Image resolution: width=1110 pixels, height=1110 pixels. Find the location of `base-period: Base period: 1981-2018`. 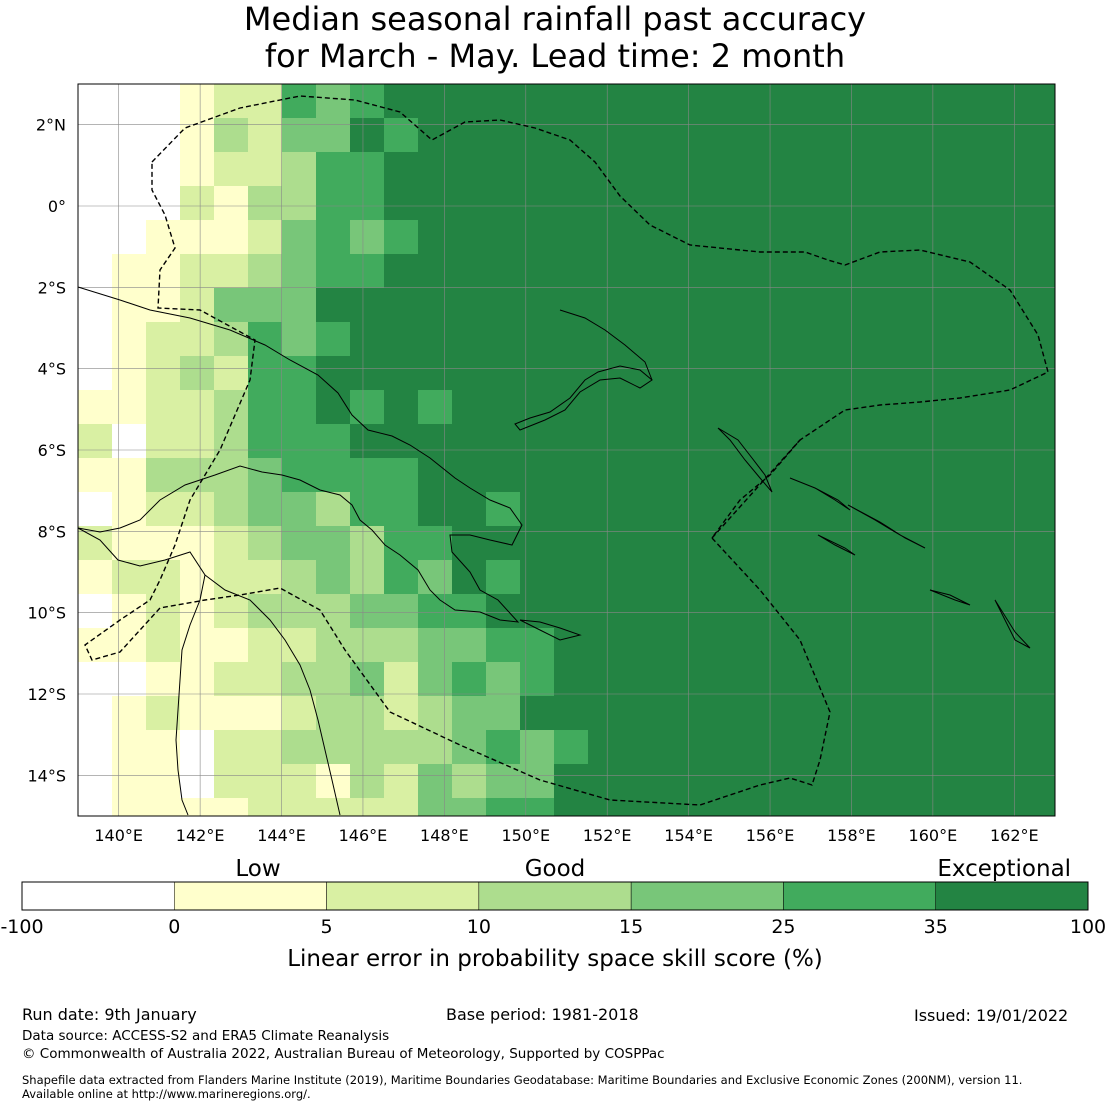

base-period: Base period: 1981-2018 is located at coordinates (542, 1014).